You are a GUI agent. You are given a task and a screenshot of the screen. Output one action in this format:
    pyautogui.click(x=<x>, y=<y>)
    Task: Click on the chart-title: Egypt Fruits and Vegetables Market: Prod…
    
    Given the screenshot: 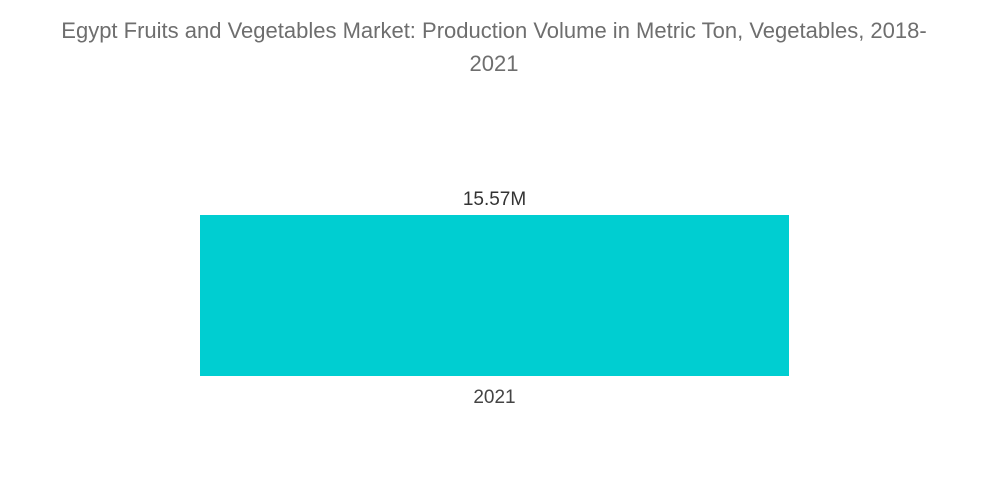 What is the action you would take?
    pyautogui.click(x=494, y=47)
    